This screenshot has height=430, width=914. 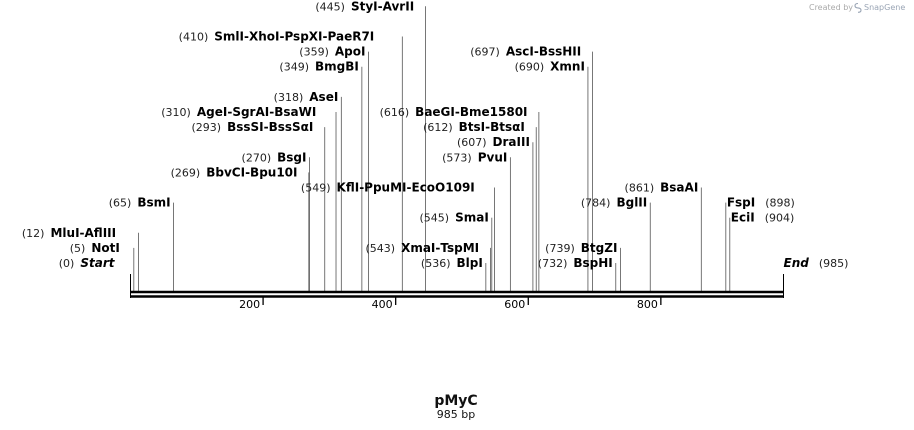 What do you see at coordinates (453, 218) in the screenshot?
I see `site-label-smai: (545) SmaI` at bounding box center [453, 218].